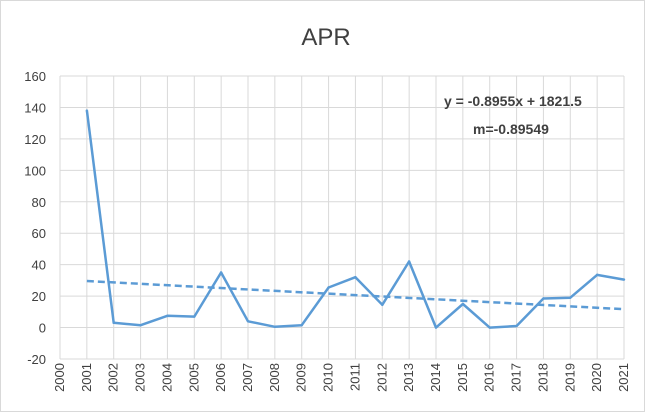 This screenshot has width=645, height=413. What do you see at coordinates (35, 139) in the screenshot?
I see `y-tick-label: 120` at bounding box center [35, 139].